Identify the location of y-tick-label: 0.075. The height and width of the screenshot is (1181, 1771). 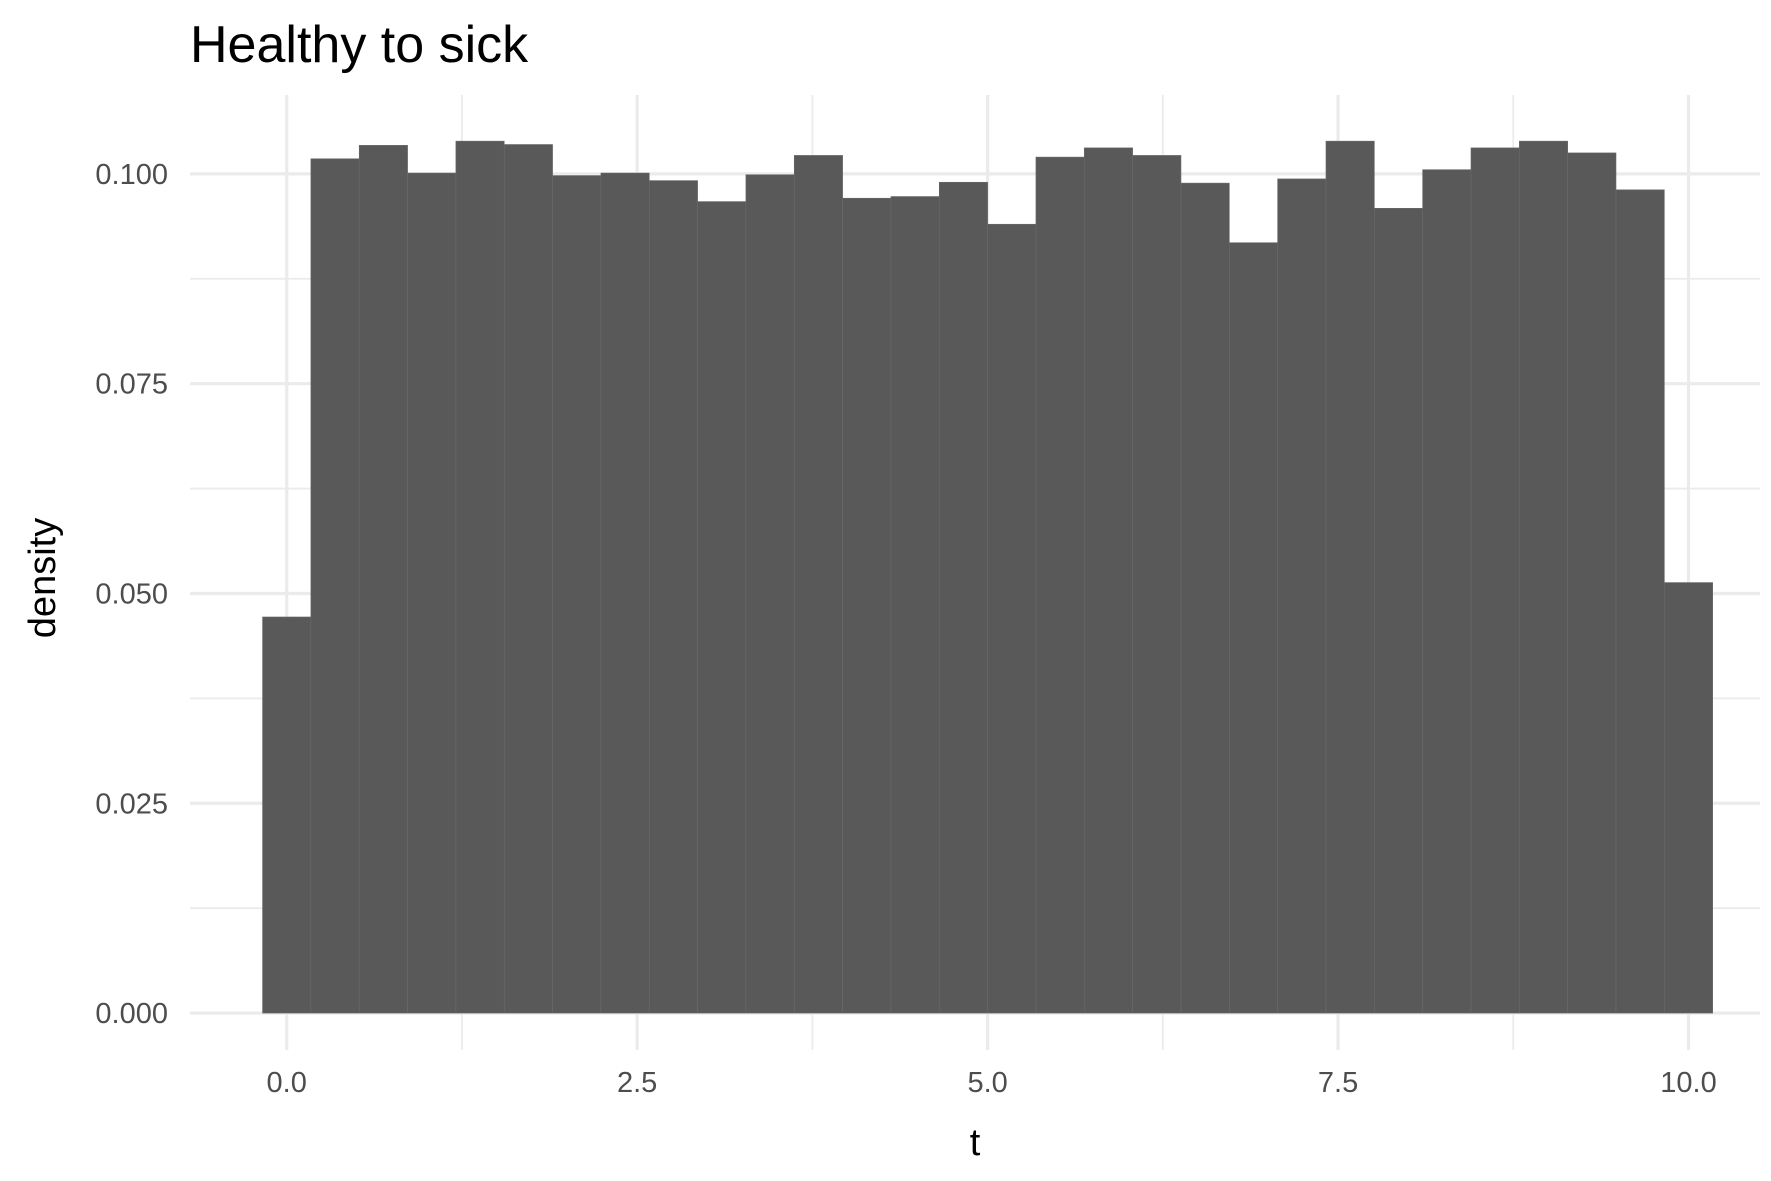
(131, 385).